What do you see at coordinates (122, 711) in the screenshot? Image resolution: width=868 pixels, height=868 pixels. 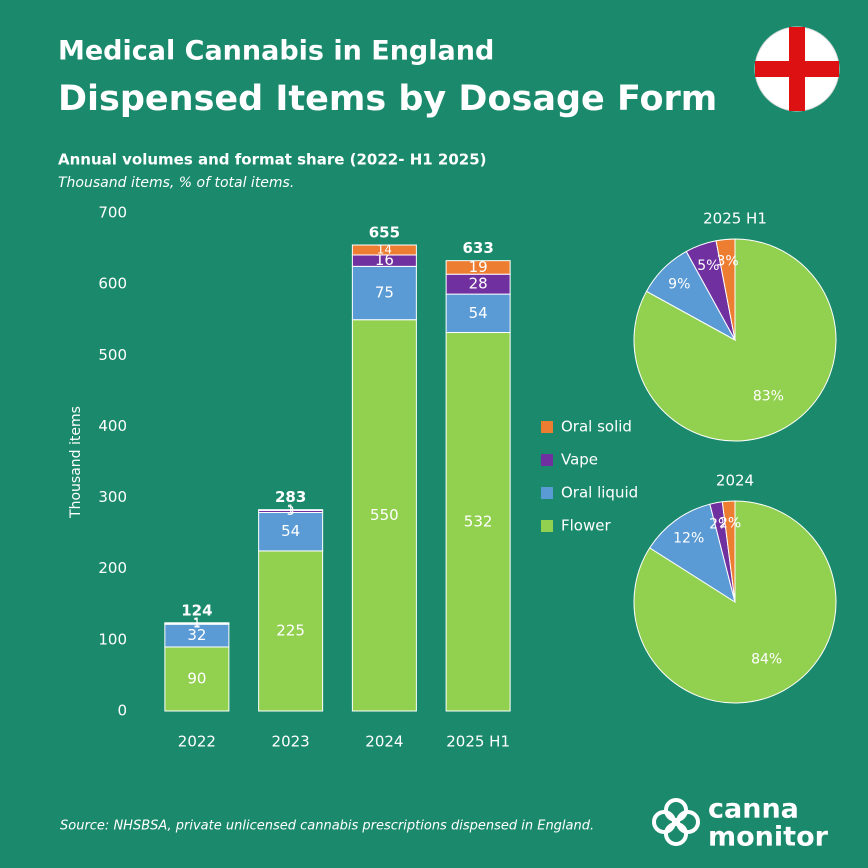 I see `y-tick-label: 0` at bounding box center [122, 711].